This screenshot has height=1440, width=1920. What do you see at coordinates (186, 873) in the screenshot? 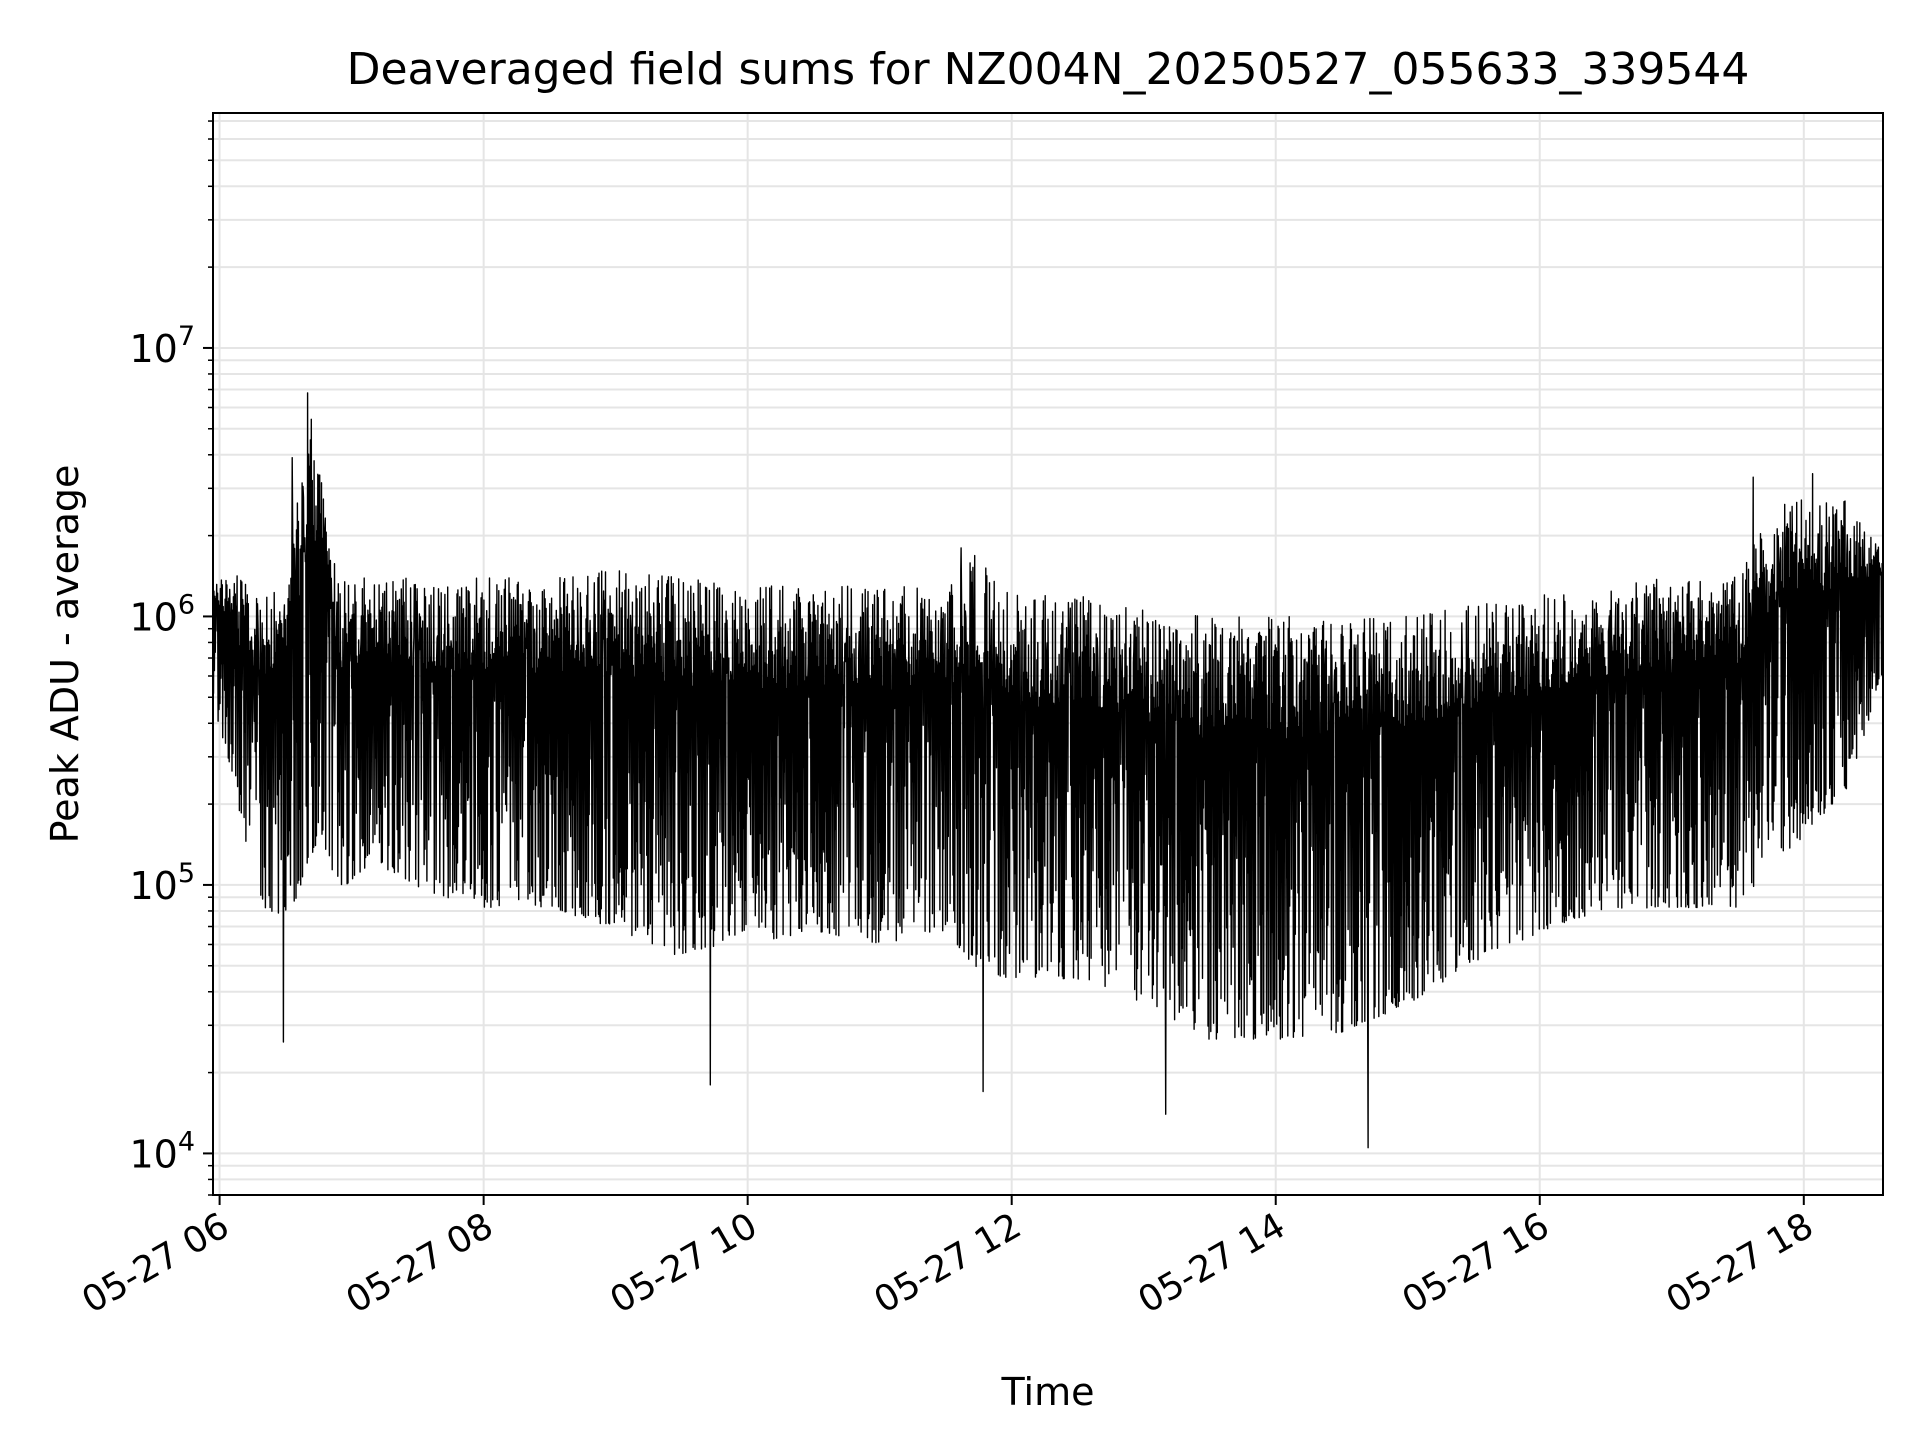
I see `y-tick-exponent: 5` at bounding box center [186, 873].